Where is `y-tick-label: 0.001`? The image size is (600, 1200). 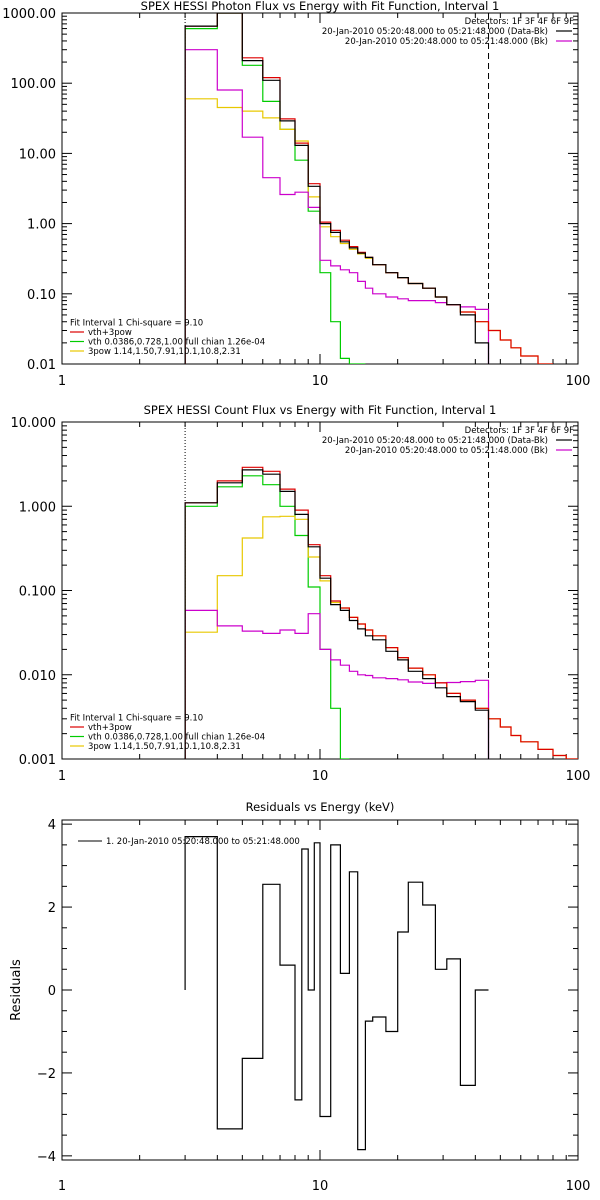
y-tick-label: 0.001 is located at coordinates (37, 760).